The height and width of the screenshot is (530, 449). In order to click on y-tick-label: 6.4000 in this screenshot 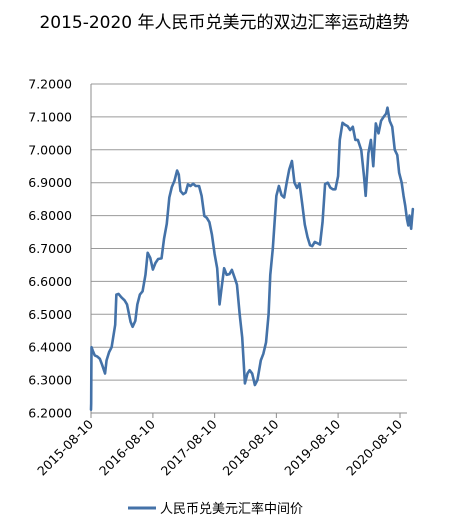, I will do `click(50, 347)`.